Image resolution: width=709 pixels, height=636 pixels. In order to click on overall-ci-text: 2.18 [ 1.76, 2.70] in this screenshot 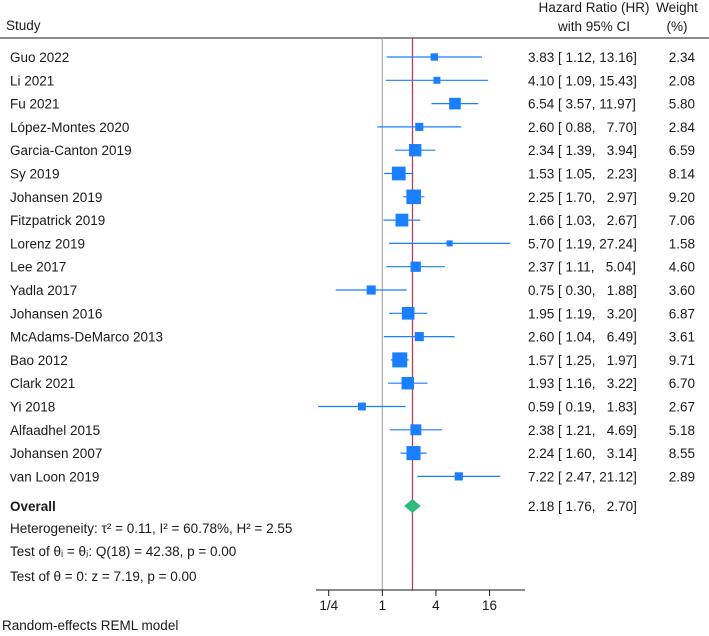, I will do `click(582, 506)`.